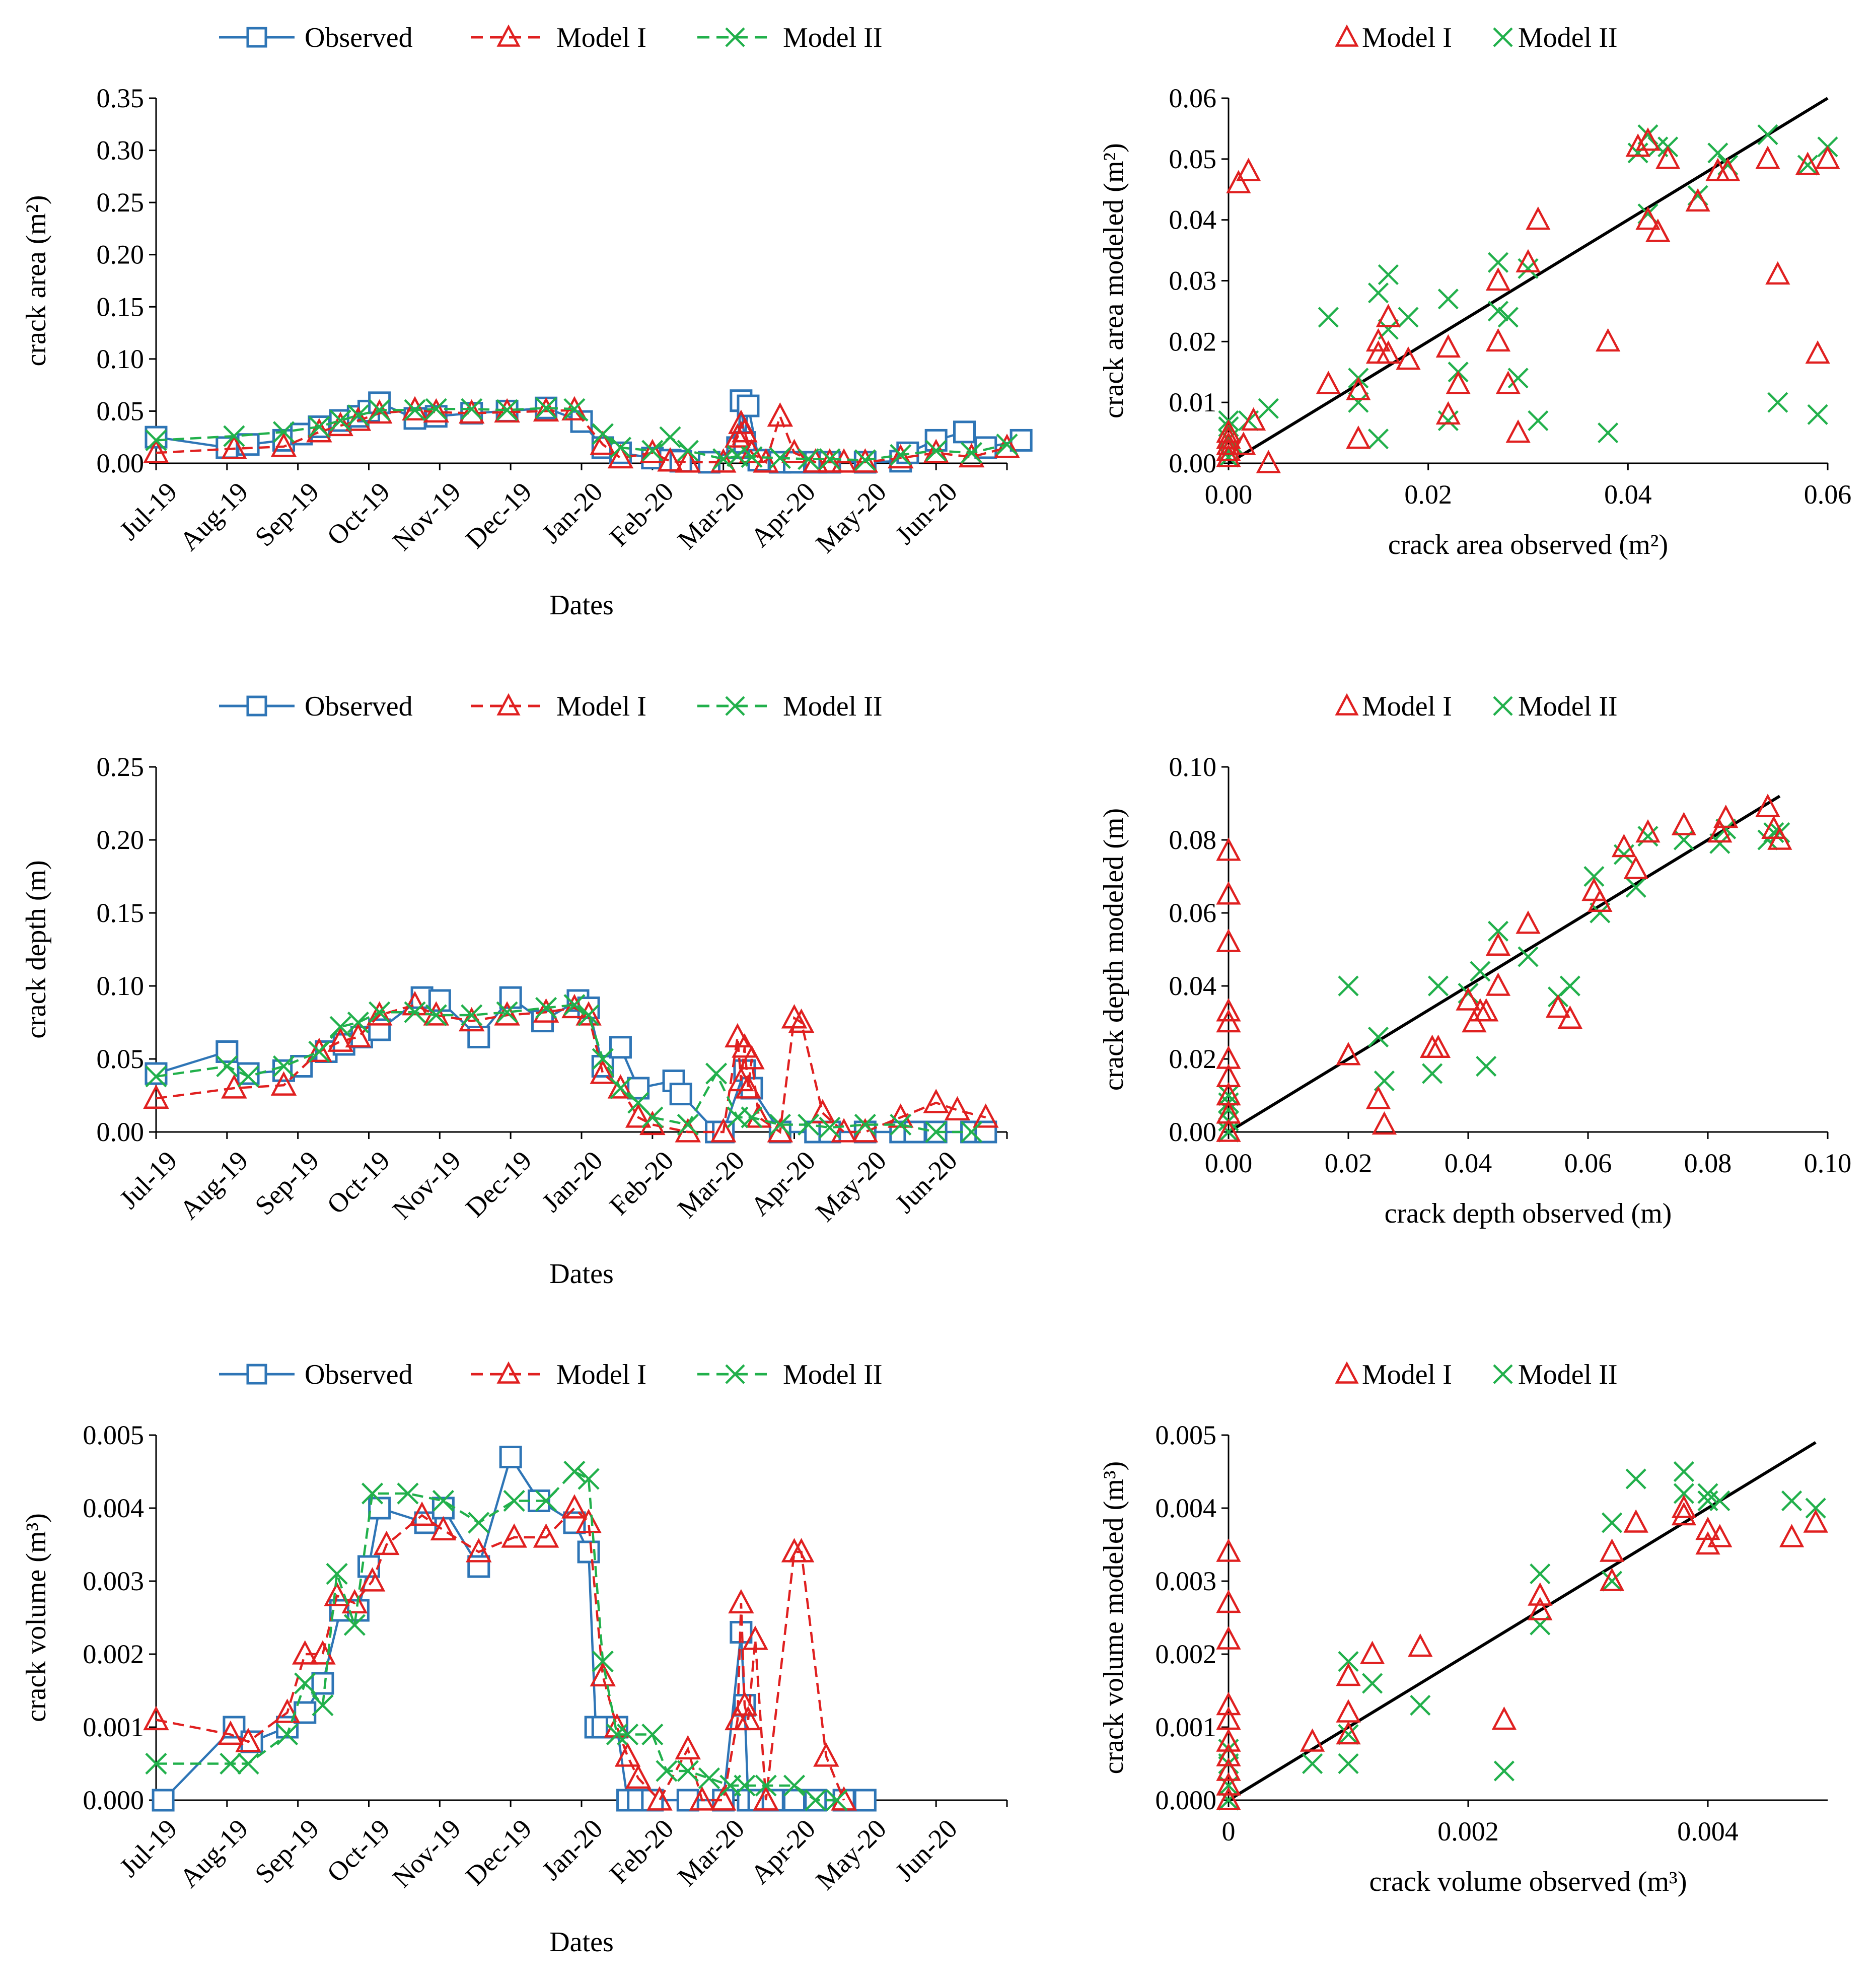 The image size is (1875, 1988). Describe the element at coordinates (256, 1374) in the screenshot. I see `legend-marker-observed` at that location.